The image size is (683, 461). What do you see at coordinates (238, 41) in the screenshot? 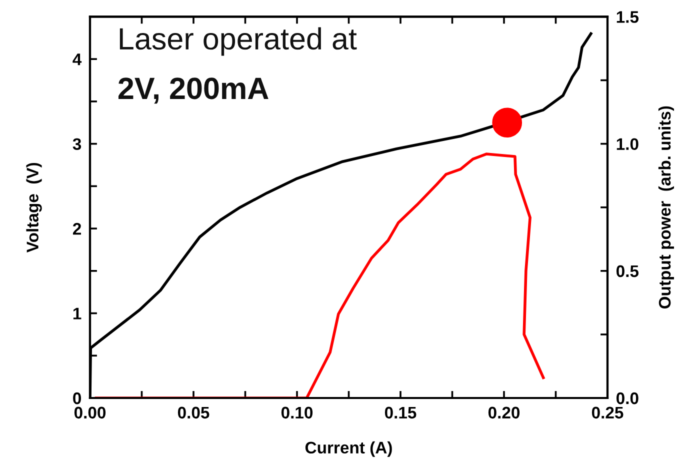
I see `annotation: Laser operated at` at bounding box center [238, 41].